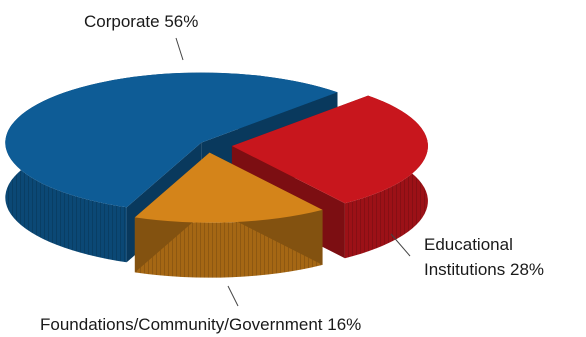 The height and width of the screenshot is (337, 586). I want to click on foundations-leader-line, so click(233, 296).